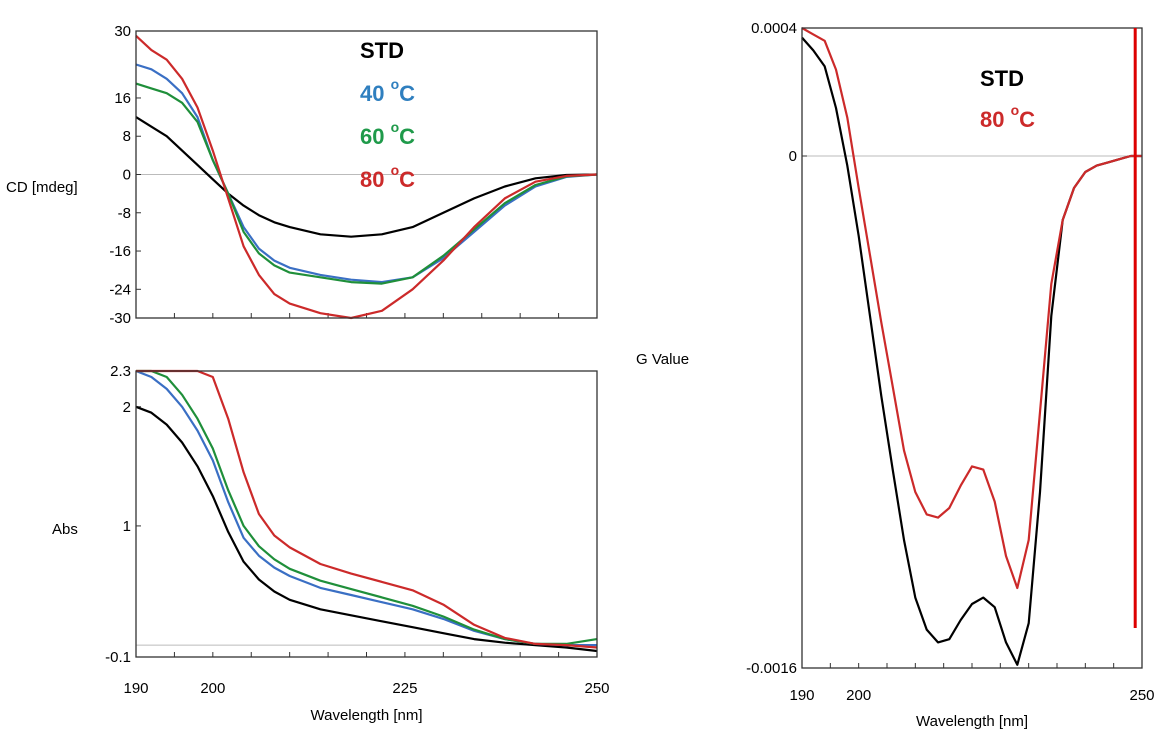 This screenshot has width=1163, height=732. I want to click on series-line-60-c, so click(366, 183).